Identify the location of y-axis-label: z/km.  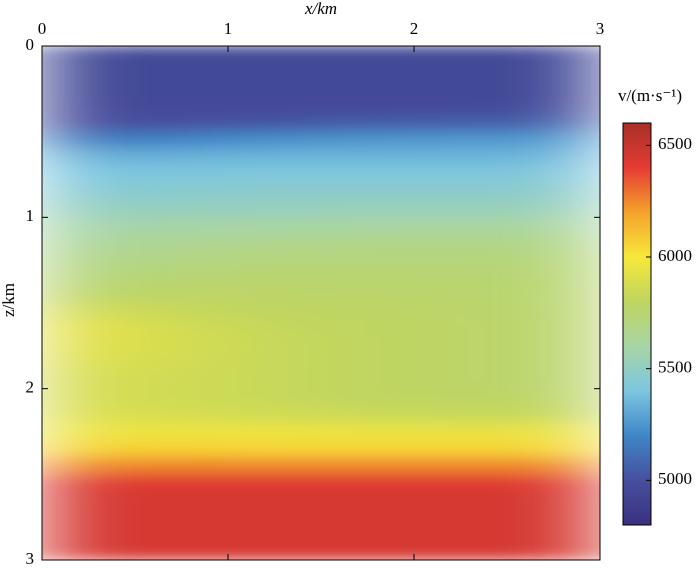
(9, 300).